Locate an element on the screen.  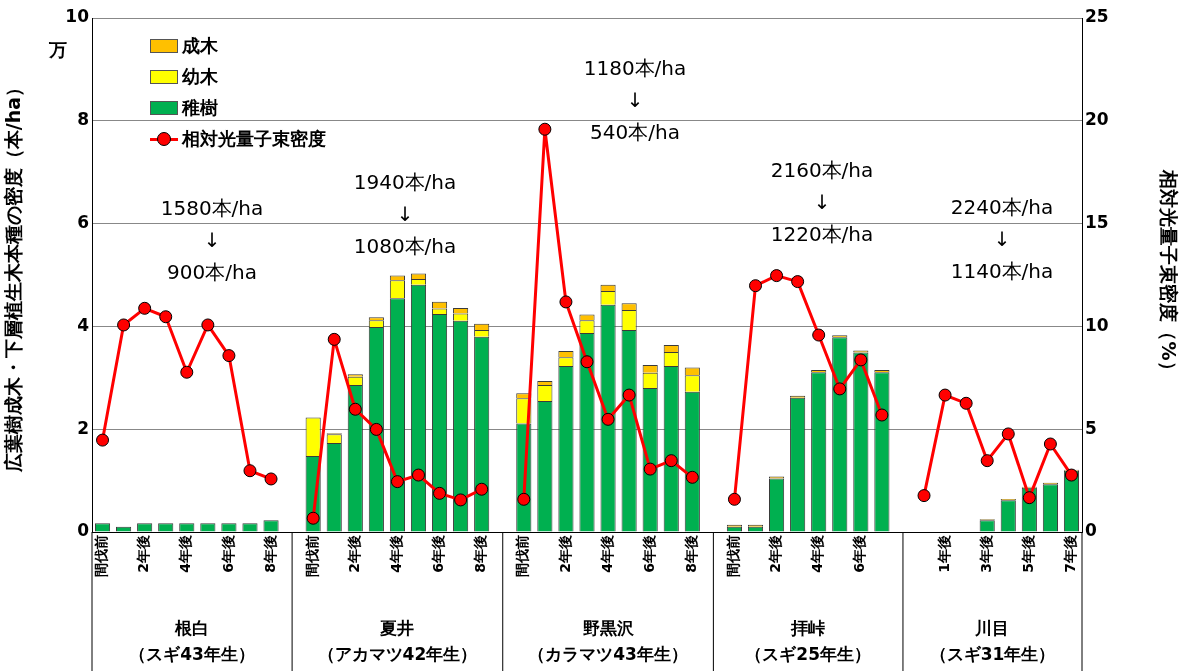
y-tick-label: 4 is located at coordinates (83, 324).